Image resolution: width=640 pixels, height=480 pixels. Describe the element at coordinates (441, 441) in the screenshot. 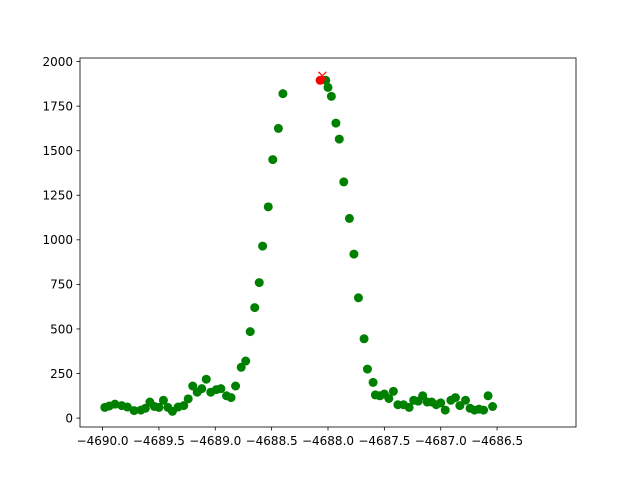

I see `x-tick-label: −4687.0` at that location.